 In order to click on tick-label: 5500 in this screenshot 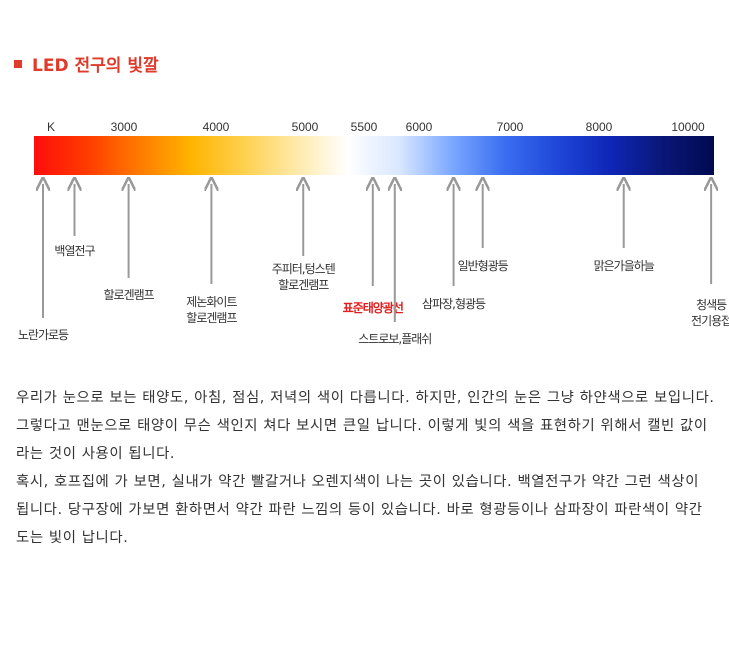, I will do `click(364, 127)`.